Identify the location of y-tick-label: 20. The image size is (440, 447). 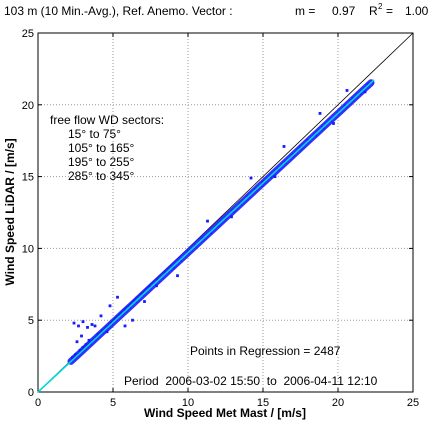
(28, 106).